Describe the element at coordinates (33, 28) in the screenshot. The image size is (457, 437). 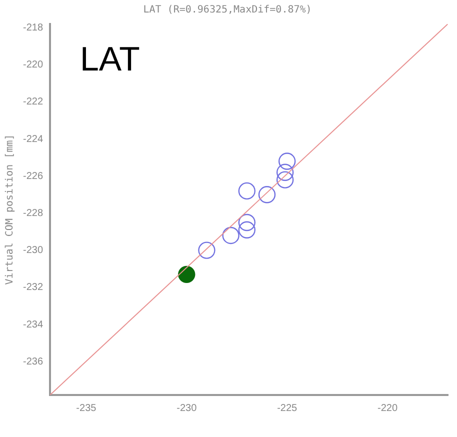
I see `y-tick-label: -218` at that location.